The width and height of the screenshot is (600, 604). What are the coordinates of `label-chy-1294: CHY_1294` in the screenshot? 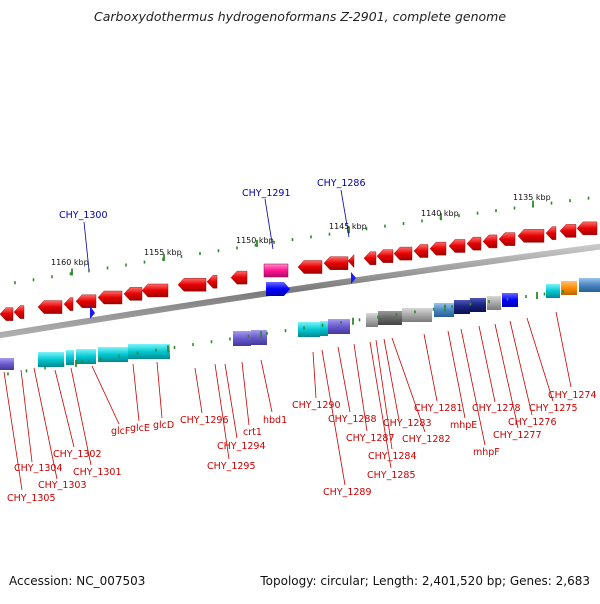 It's located at (241, 446).